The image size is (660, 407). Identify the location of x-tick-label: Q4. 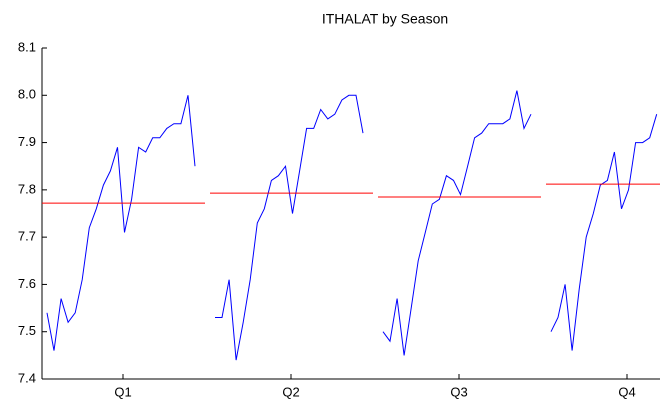
(626, 391).